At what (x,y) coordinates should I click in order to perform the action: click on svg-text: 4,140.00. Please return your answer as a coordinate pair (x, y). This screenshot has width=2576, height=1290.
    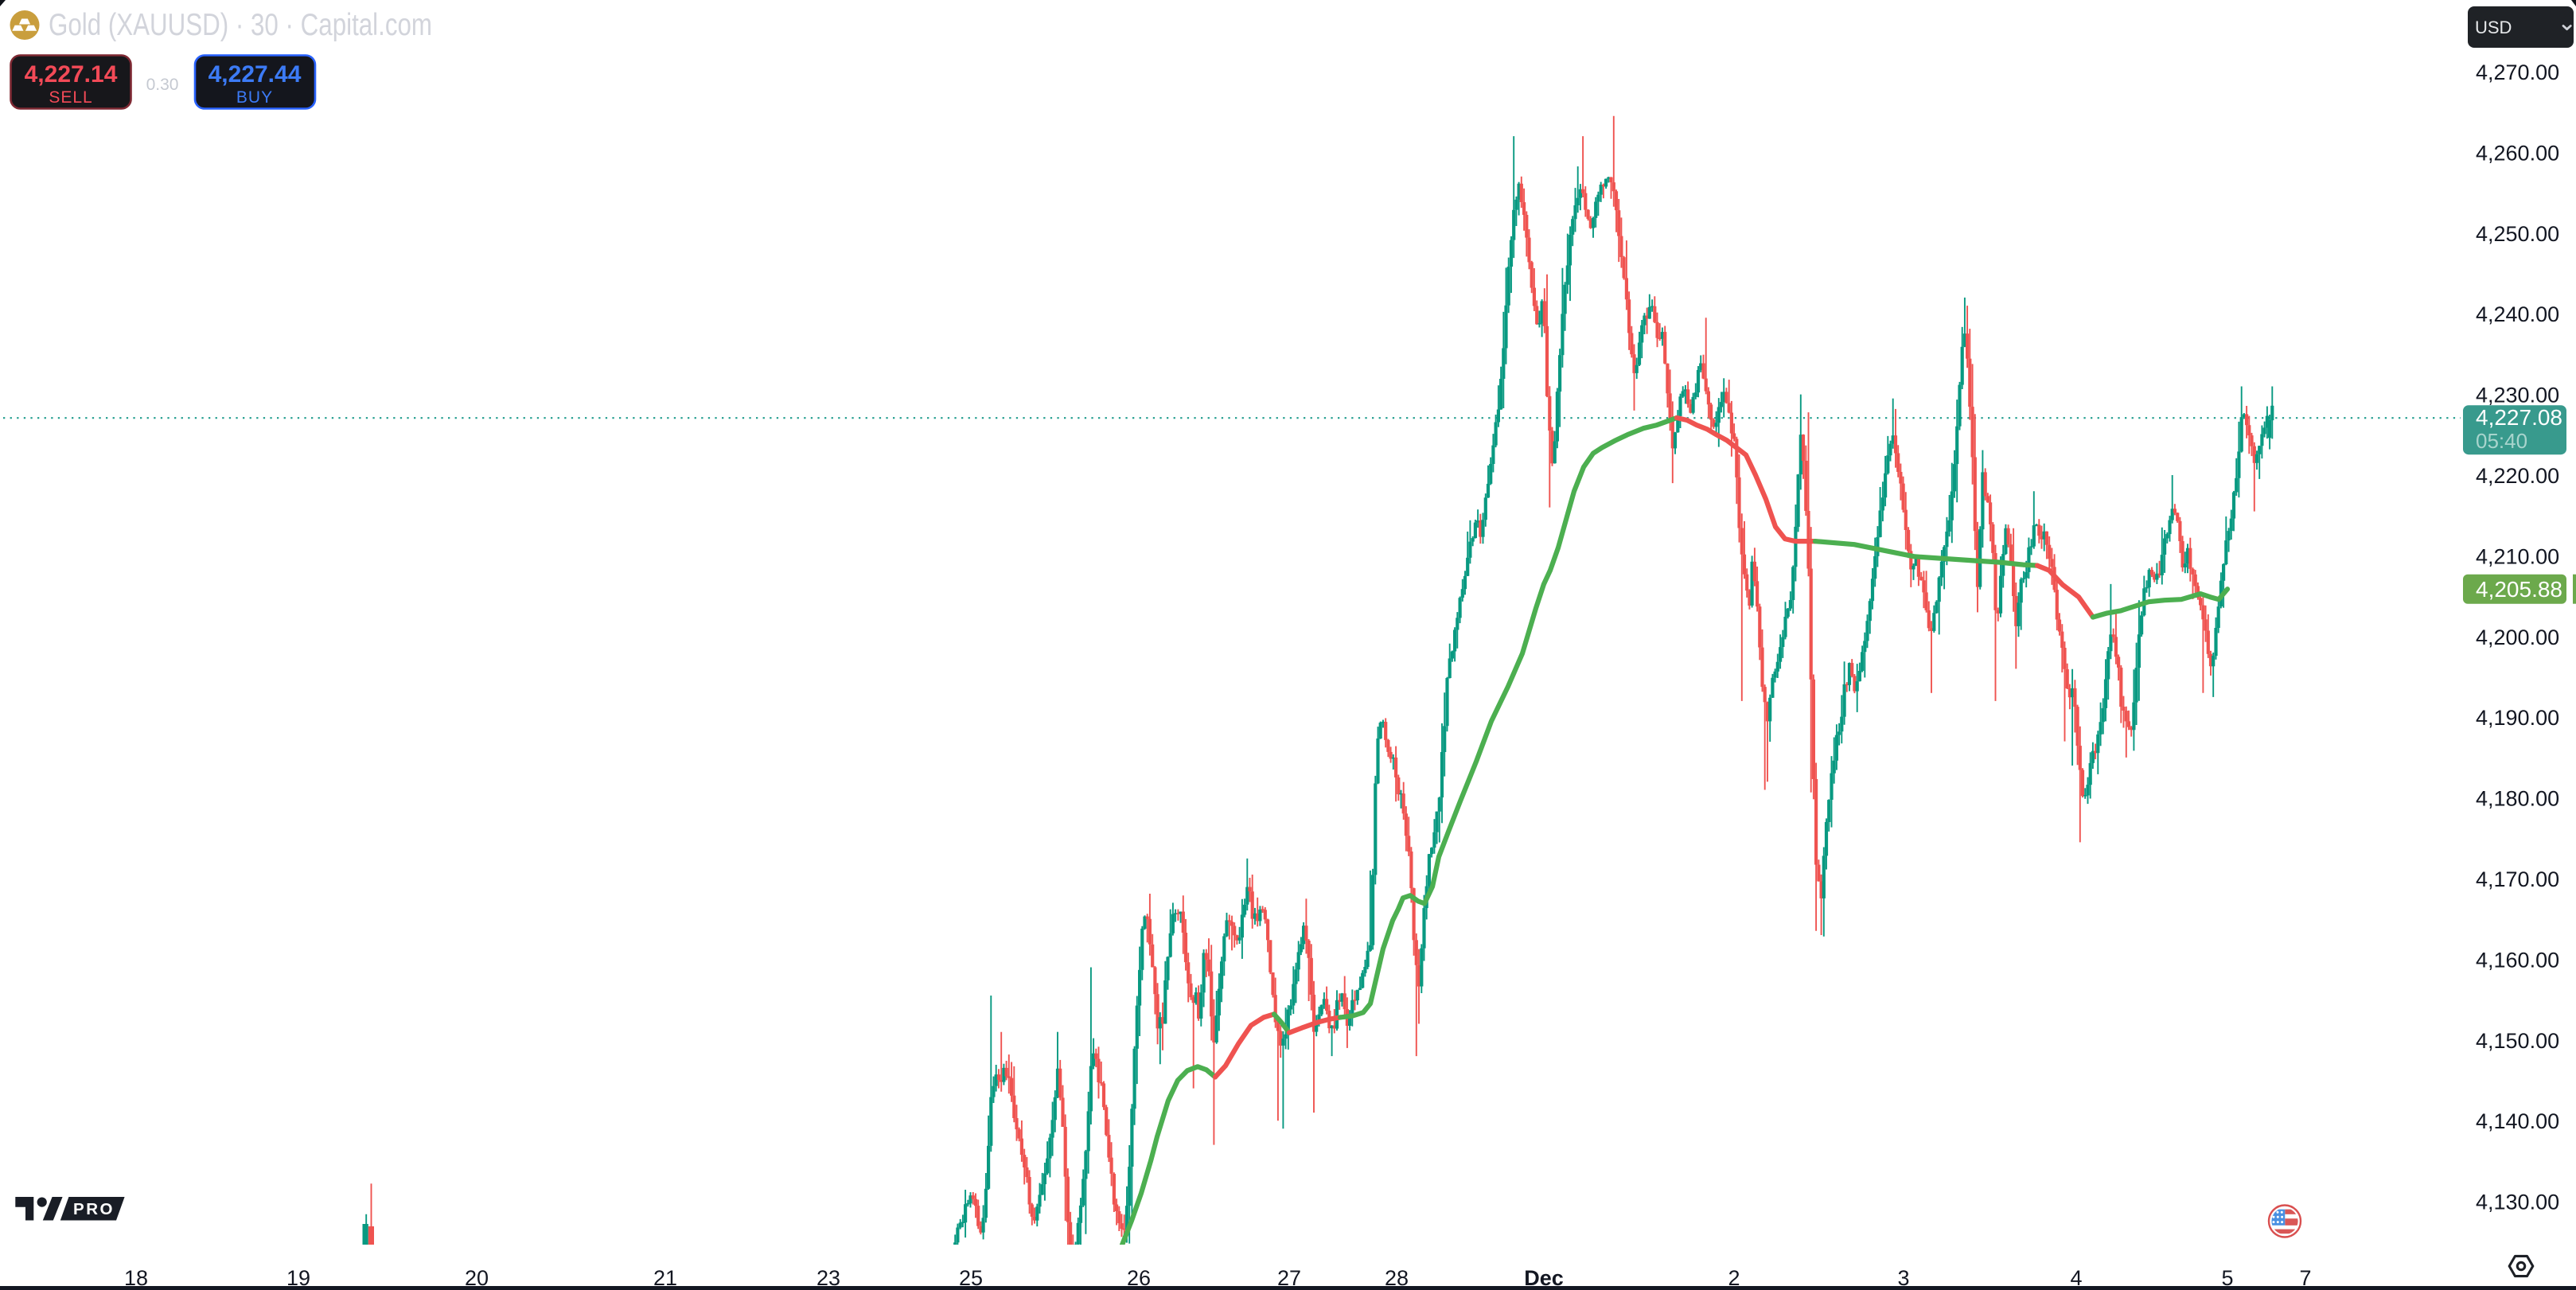
    Looking at the image, I should click on (2517, 1121).